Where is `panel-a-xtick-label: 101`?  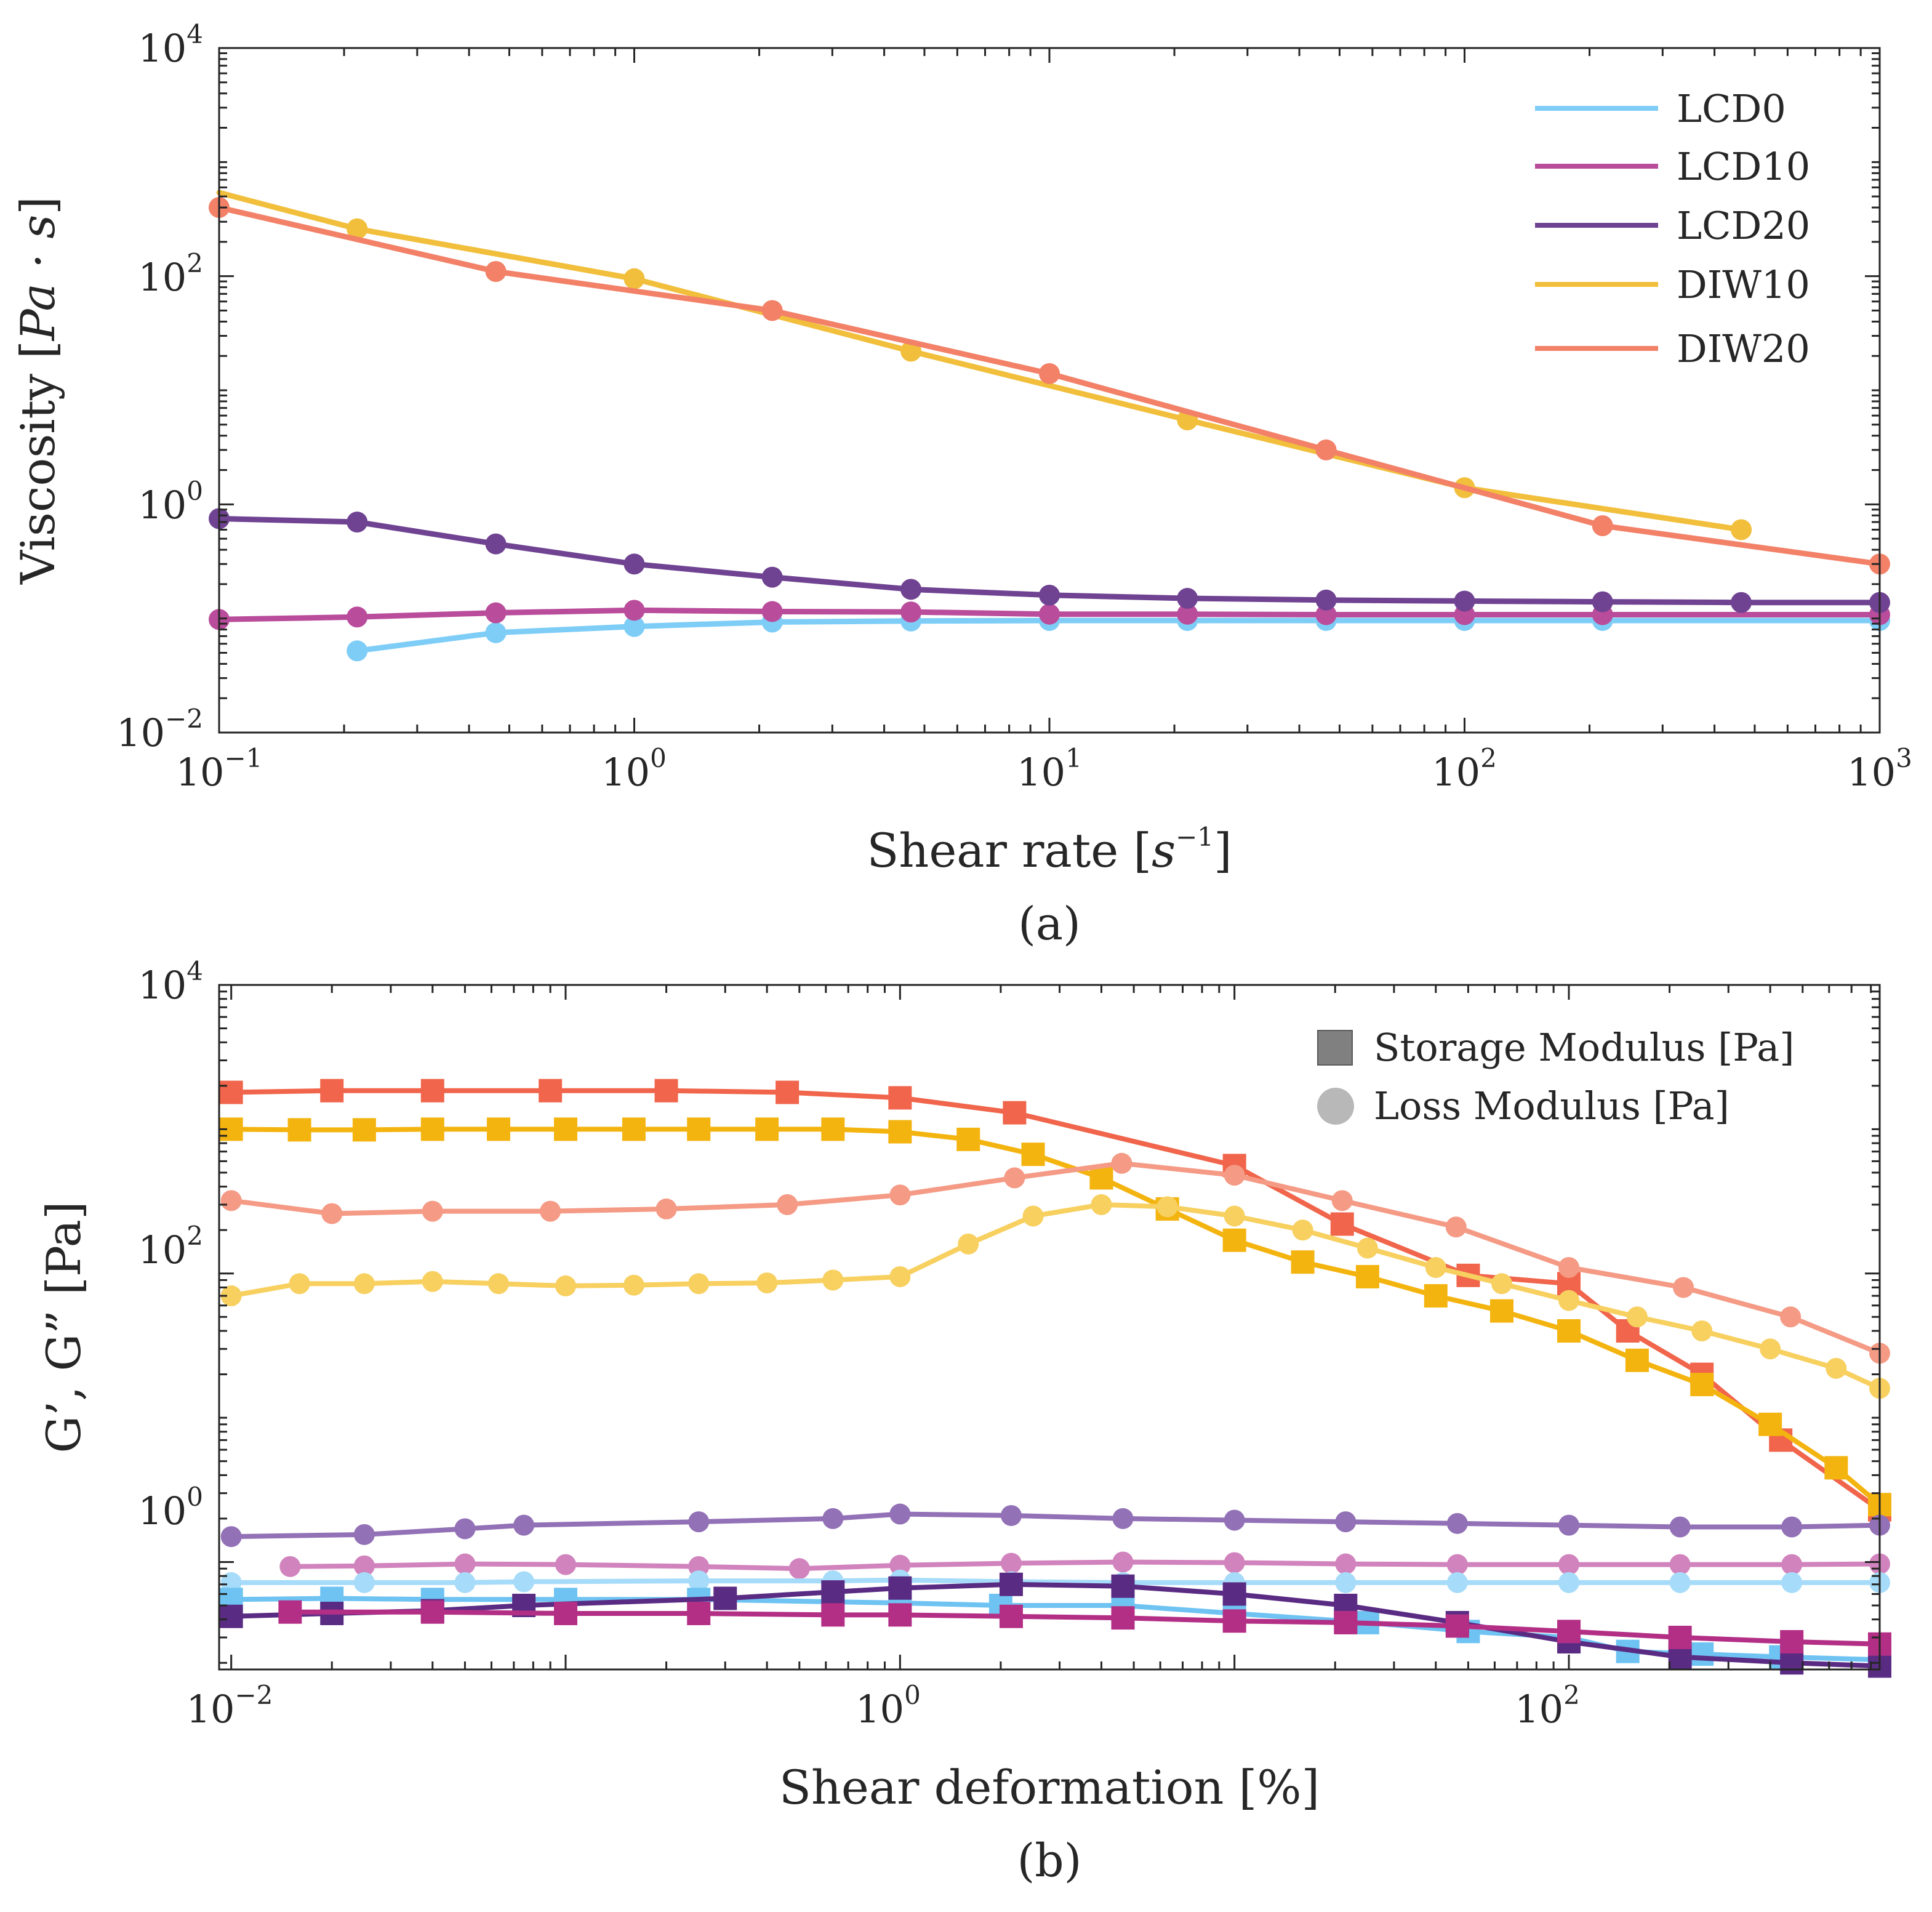
panel-a-xtick-label: 101 is located at coordinates (1050, 769).